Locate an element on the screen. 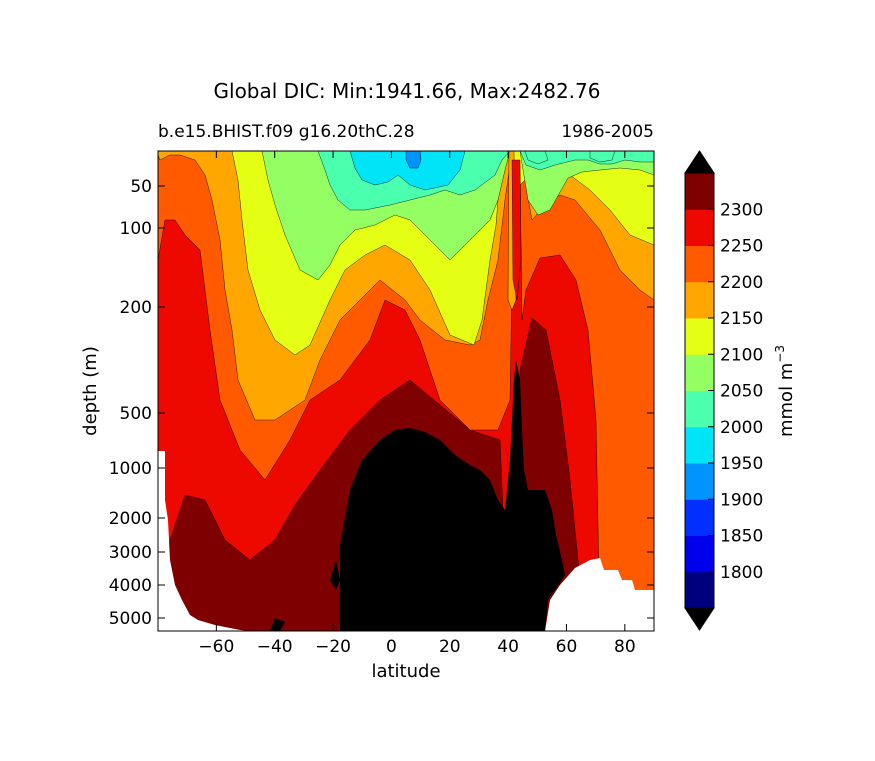 The image size is (875, 761). colorbar-label-exponent: −3 is located at coordinates (780, 354).